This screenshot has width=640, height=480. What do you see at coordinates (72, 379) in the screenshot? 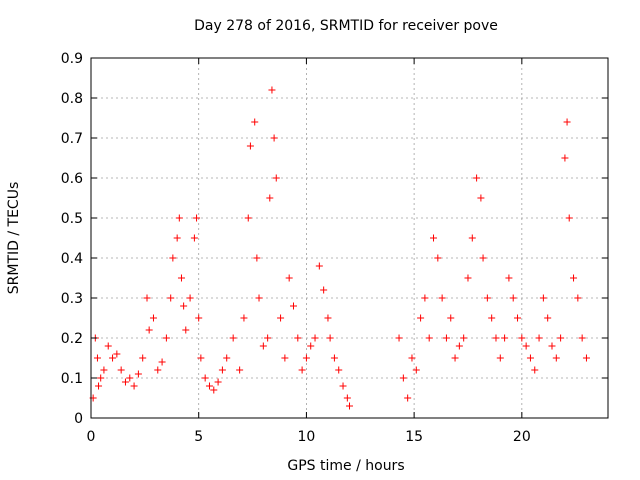
I see `y-tick-label: 0.1` at bounding box center [72, 379].